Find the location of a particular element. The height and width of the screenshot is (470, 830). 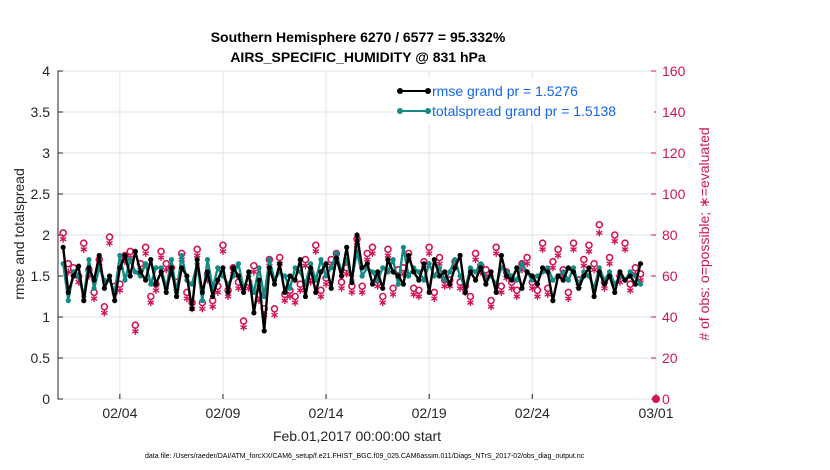

legend-rmse-marker is located at coordinates (400, 91).